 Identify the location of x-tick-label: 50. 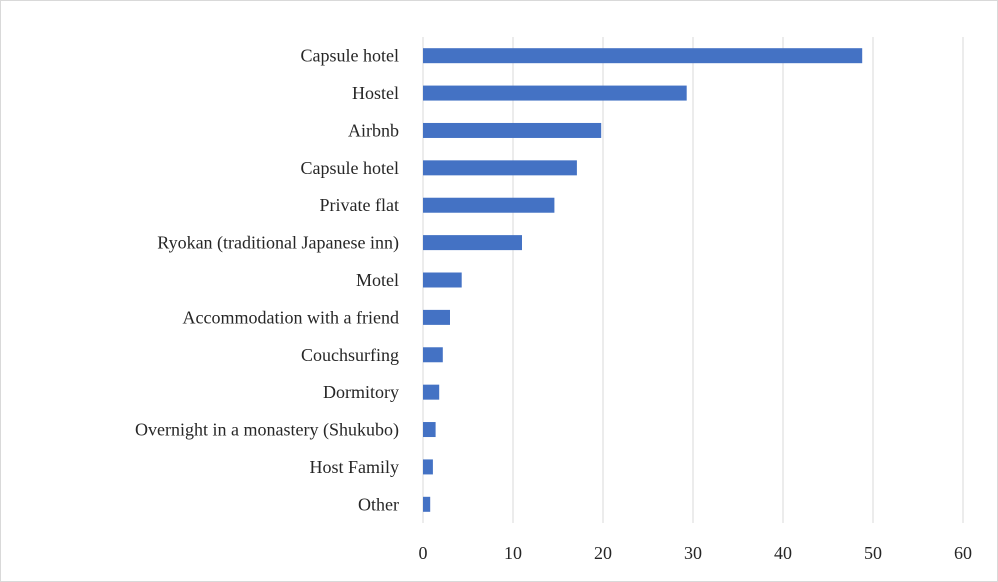
(873, 553).